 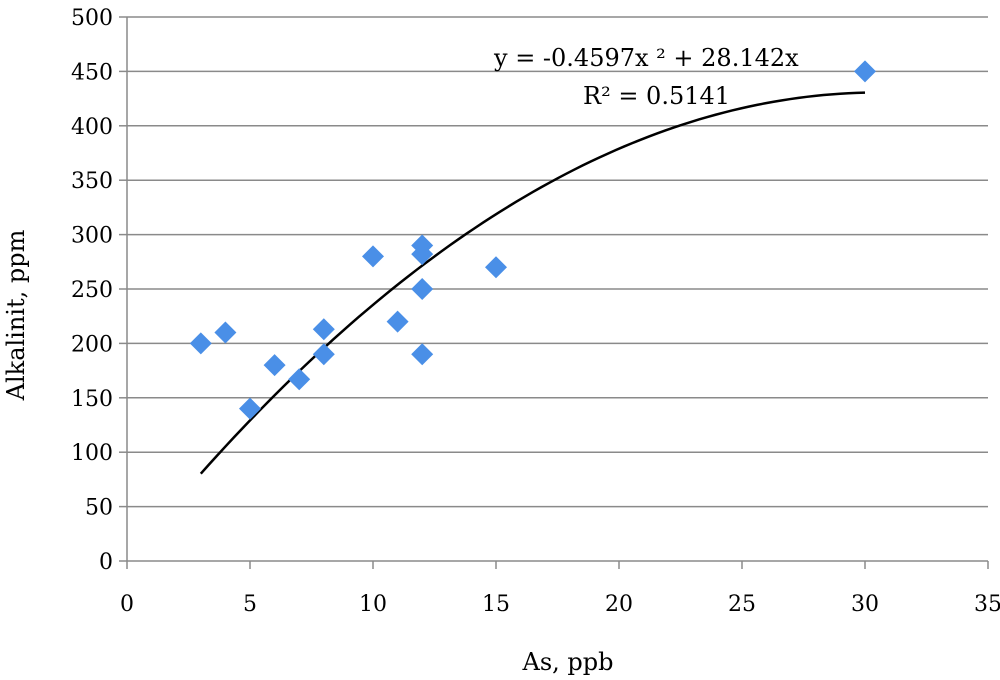 What do you see at coordinates (656, 96) in the screenshot?
I see `r-squared-label: R² = 0.5141` at bounding box center [656, 96].